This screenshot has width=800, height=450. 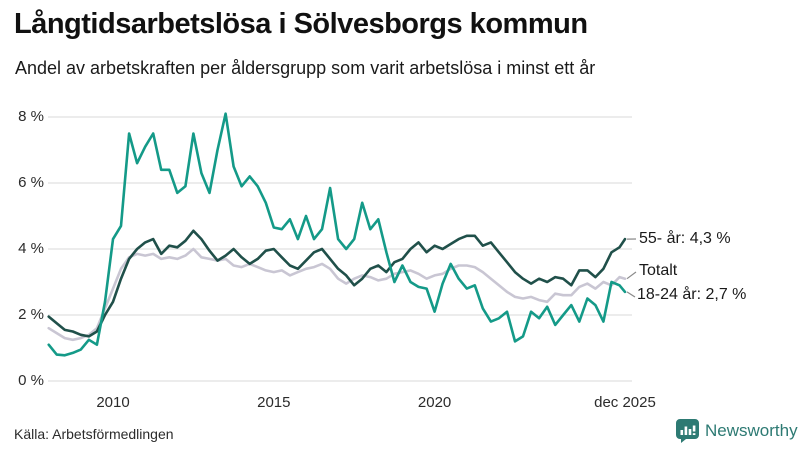 What do you see at coordinates (434, 402) in the screenshot?
I see `x-tick-label: 2020` at bounding box center [434, 402].